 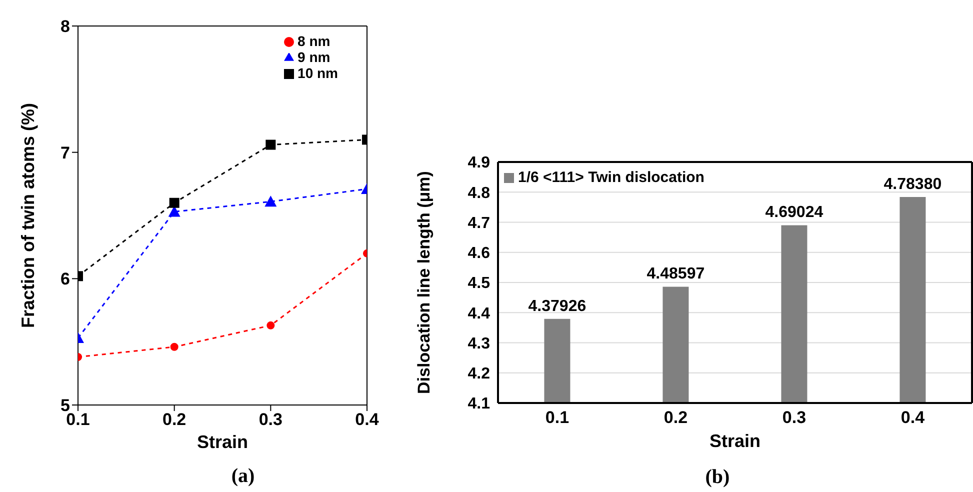 I want to click on text: (b), so click(x=717, y=477).